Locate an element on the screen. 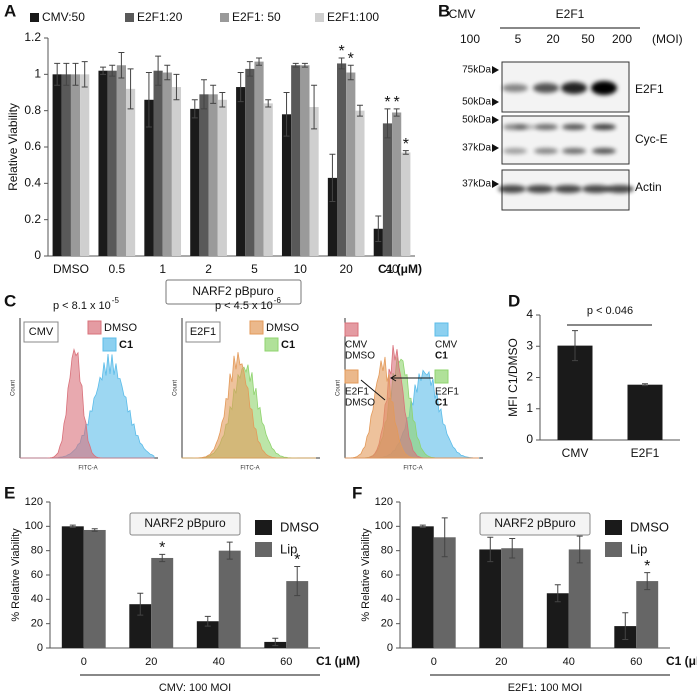 The width and height of the screenshot is (697, 698). p-value: p < 4.5 x 10 is located at coordinates (244, 306).